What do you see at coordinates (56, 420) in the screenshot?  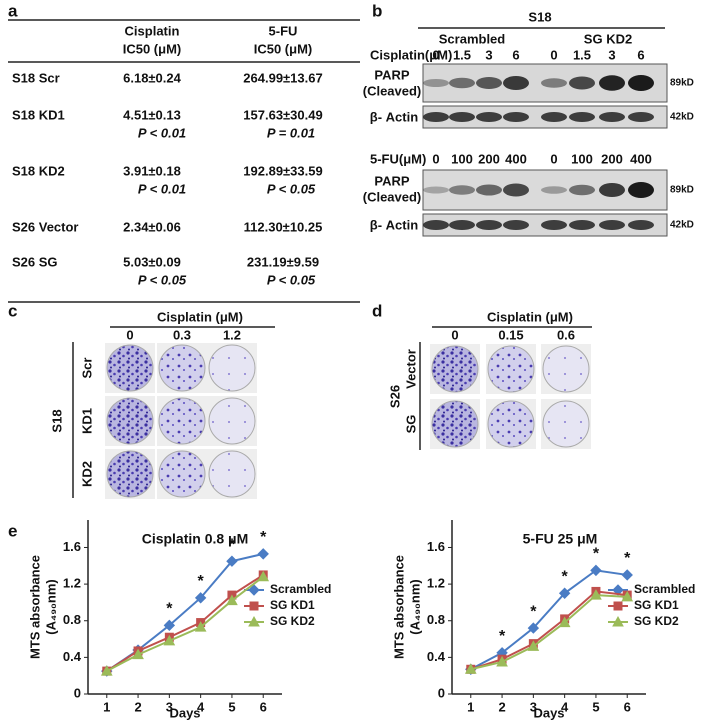 I see `cell-line: S18` at bounding box center [56, 420].